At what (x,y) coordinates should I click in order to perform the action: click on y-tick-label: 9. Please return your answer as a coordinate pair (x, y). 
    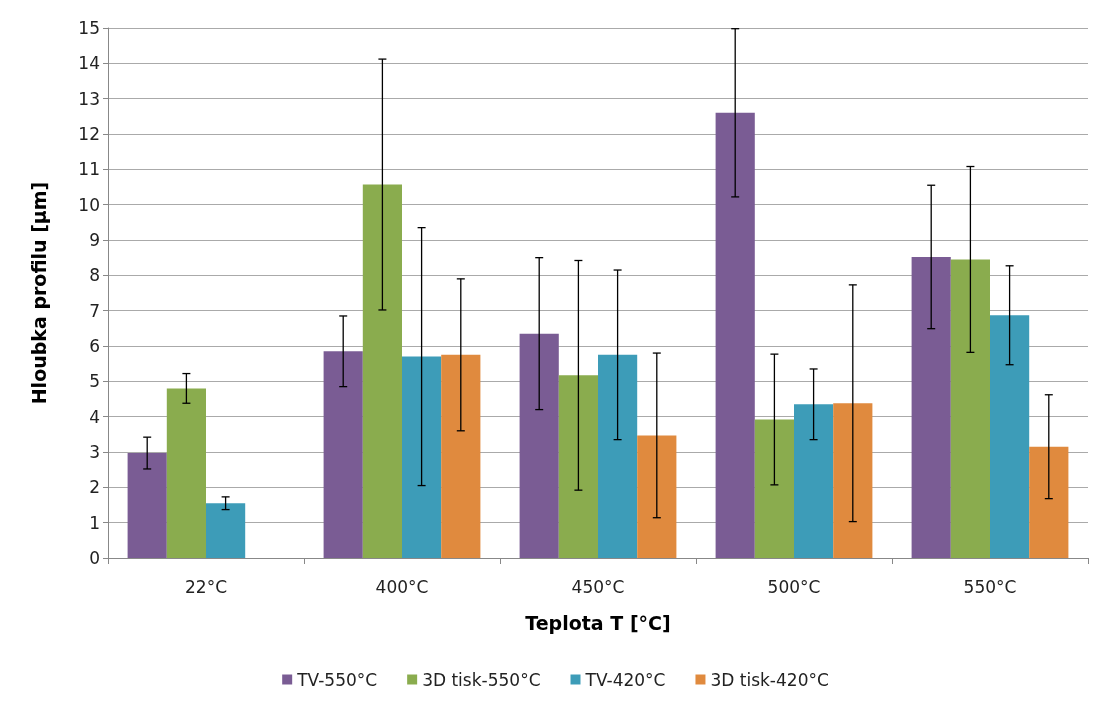
    Looking at the image, I should click on (94, 240).